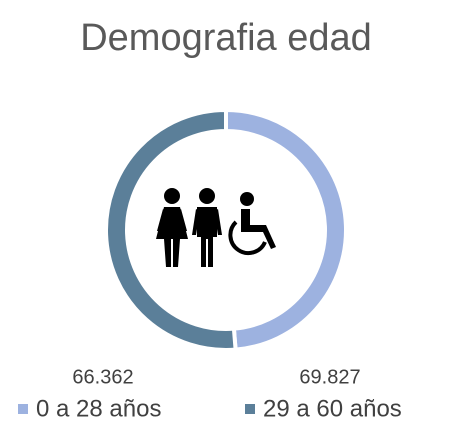 This screenshot has width=453, height=423. I want to click on chart-title: Demografia edad, so click(226, 38).